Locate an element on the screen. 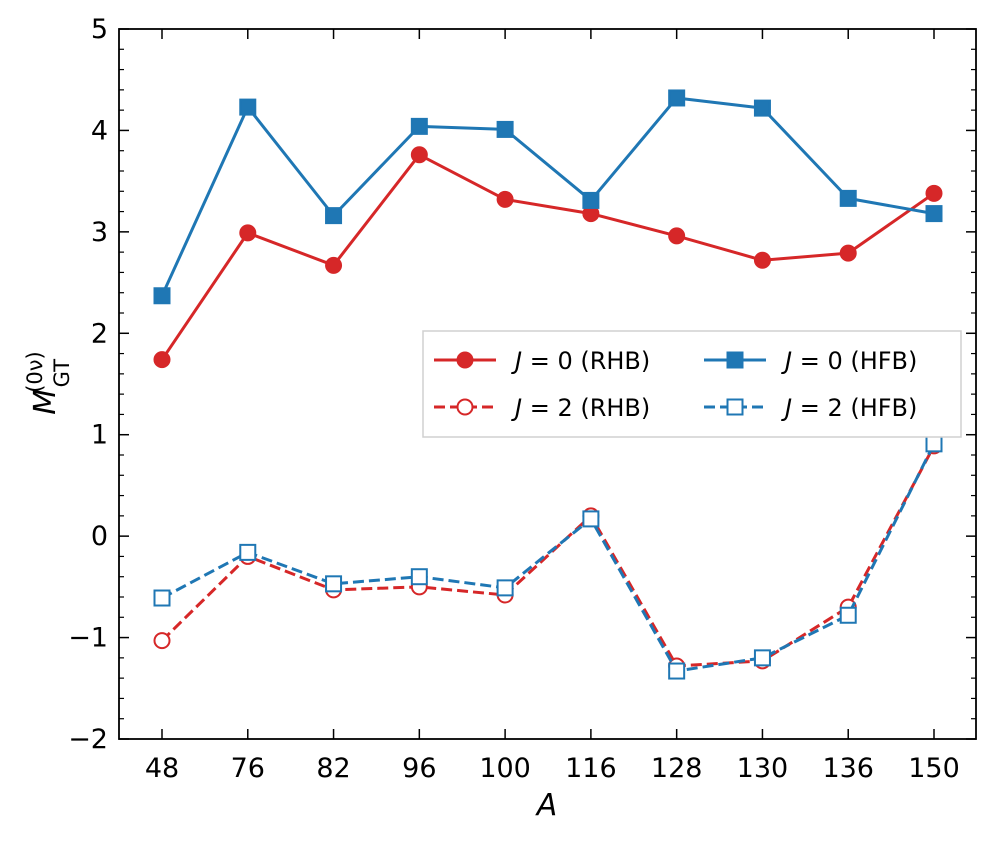  x-tick-label: 128 is located at coordinates (677, 768).